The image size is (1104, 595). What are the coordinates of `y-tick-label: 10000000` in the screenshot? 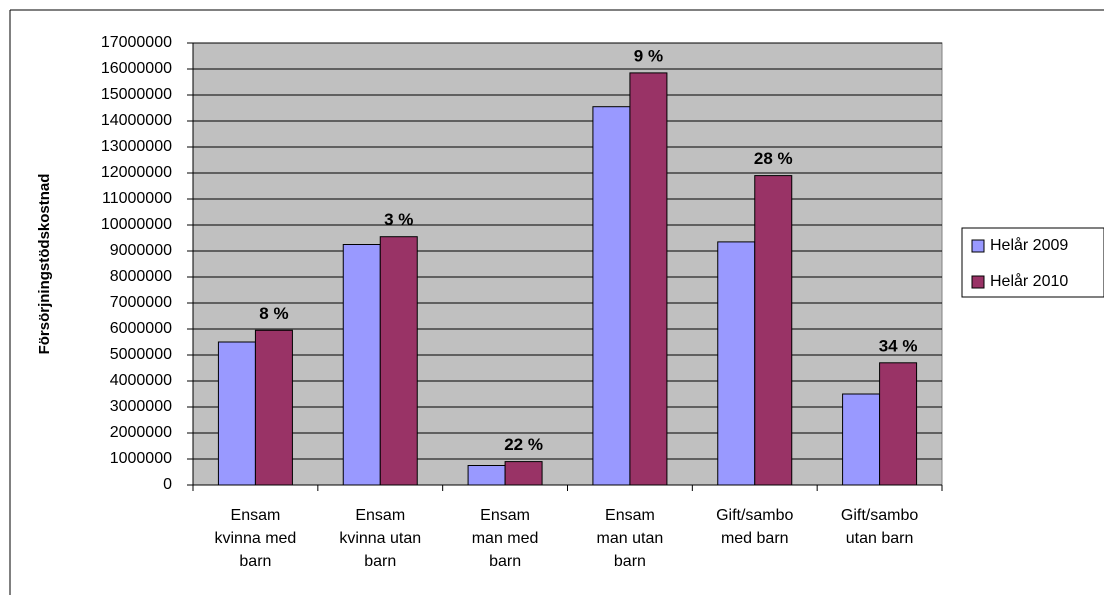 It's located at (136, 224).